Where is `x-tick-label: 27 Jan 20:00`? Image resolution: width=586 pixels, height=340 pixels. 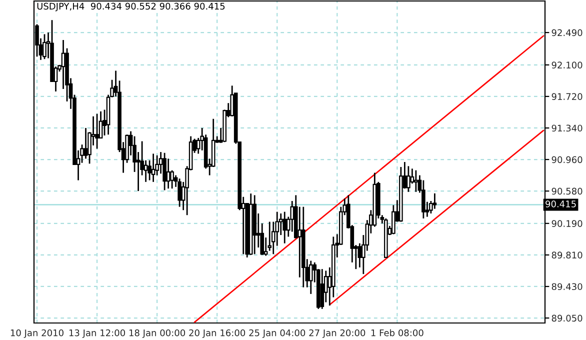
x-tick-label: 27 Jan 20:00 is located at coordinates (337, 333).